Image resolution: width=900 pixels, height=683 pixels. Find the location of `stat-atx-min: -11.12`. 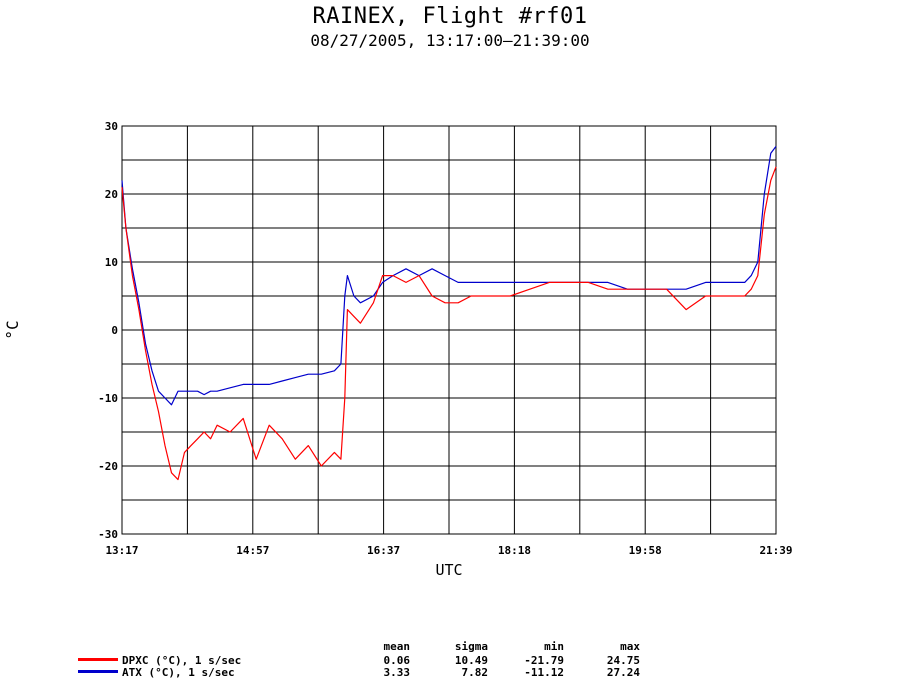

stat-atx-min: -11.12 is located at coordinates (544, 672).